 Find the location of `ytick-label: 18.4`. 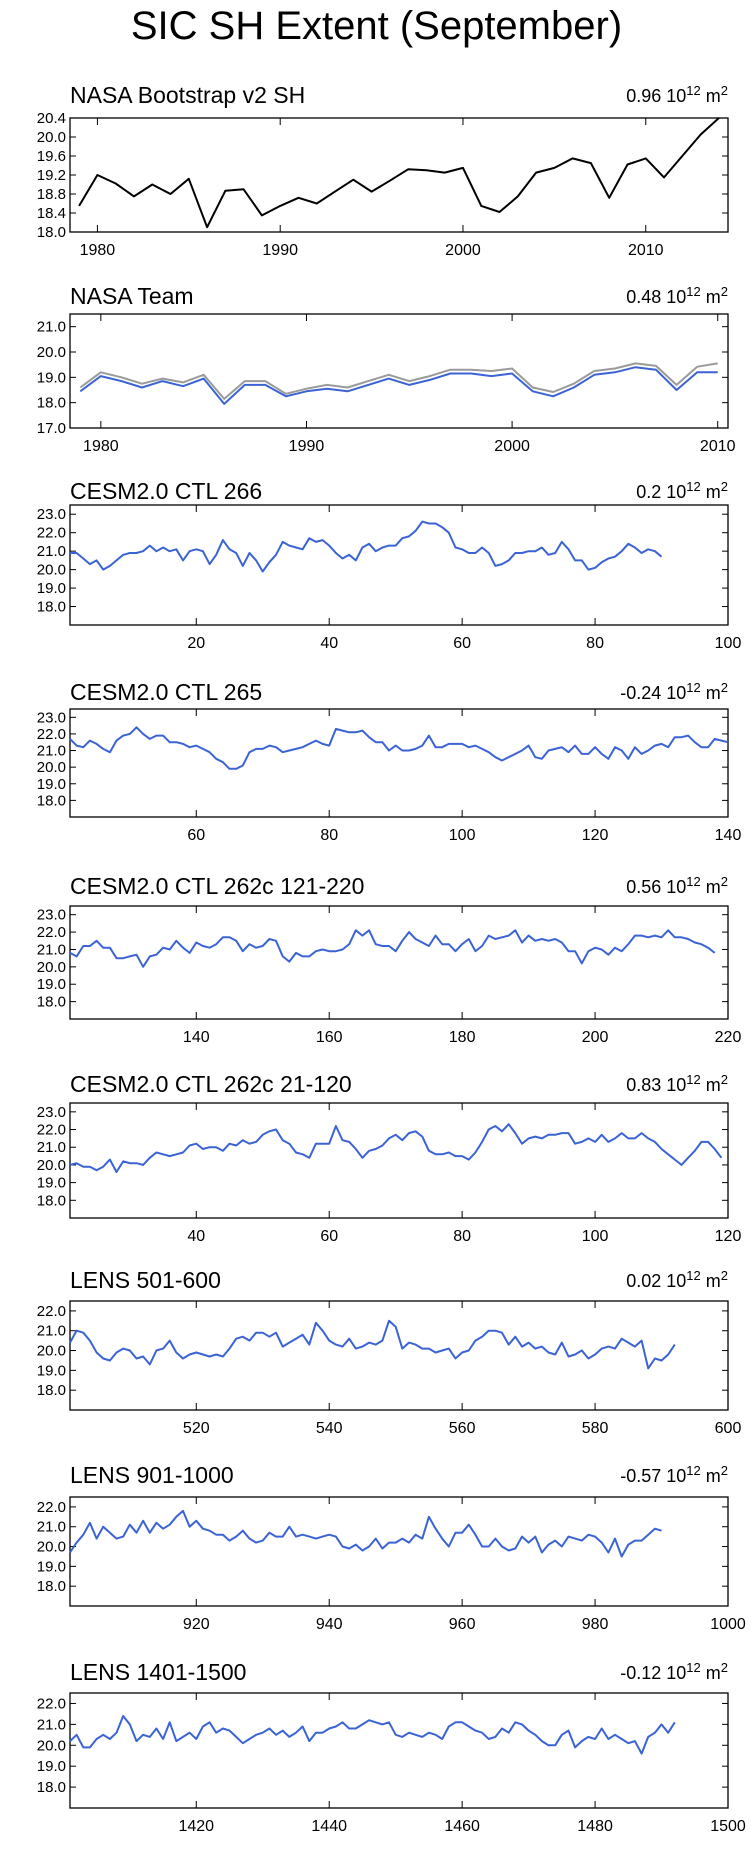

ytick-label: 18.4 is located at coordinates (51, 213).